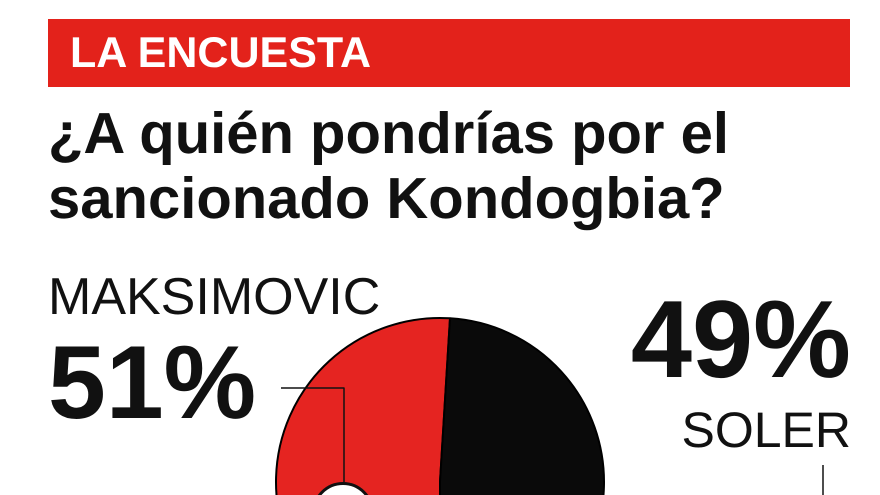  Describe the element at coordinates (740, 339) in the screenshot. I see `data-label: 49%` at that location.